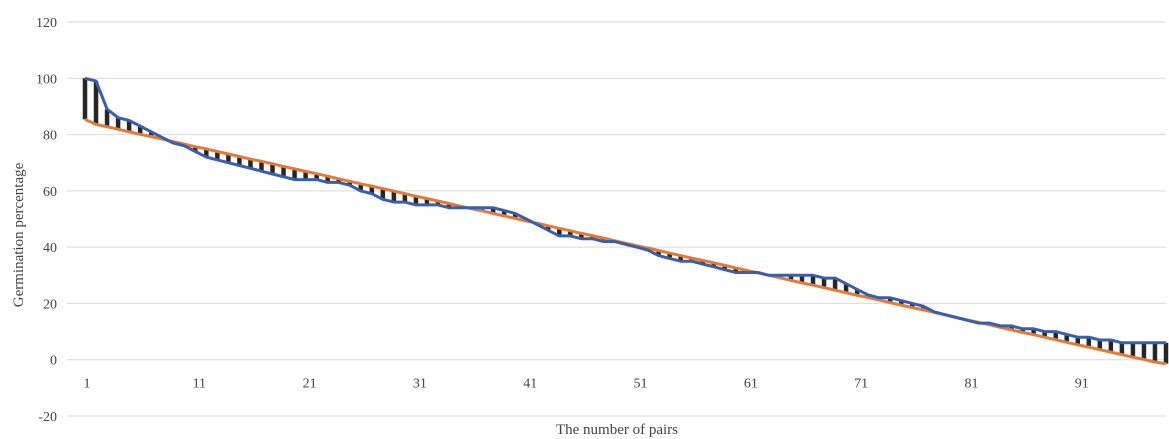 The image size is (1169, 439). What do you see at coordinates (420, 384) in the screenshot?
I see `x-tick-label: 31` at bounding box center [420, 384].